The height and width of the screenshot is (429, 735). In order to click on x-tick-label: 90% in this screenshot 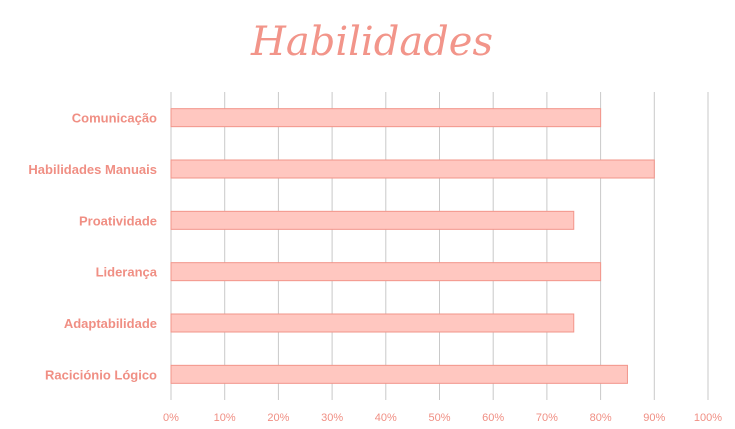, I will do `click(654, 418)`.